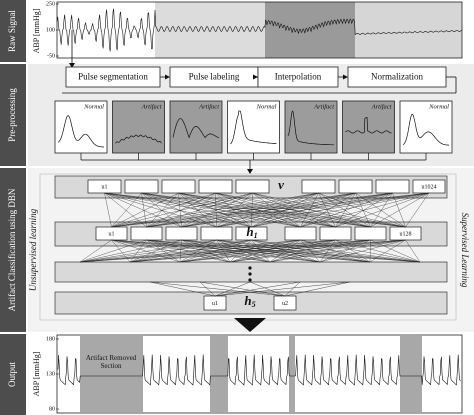 This screenshot has width=474, height=415. What do you see at coordinates (429, 187) in the screenshot?
I see `unit-label: u1024` at bounding box center [429, 187].